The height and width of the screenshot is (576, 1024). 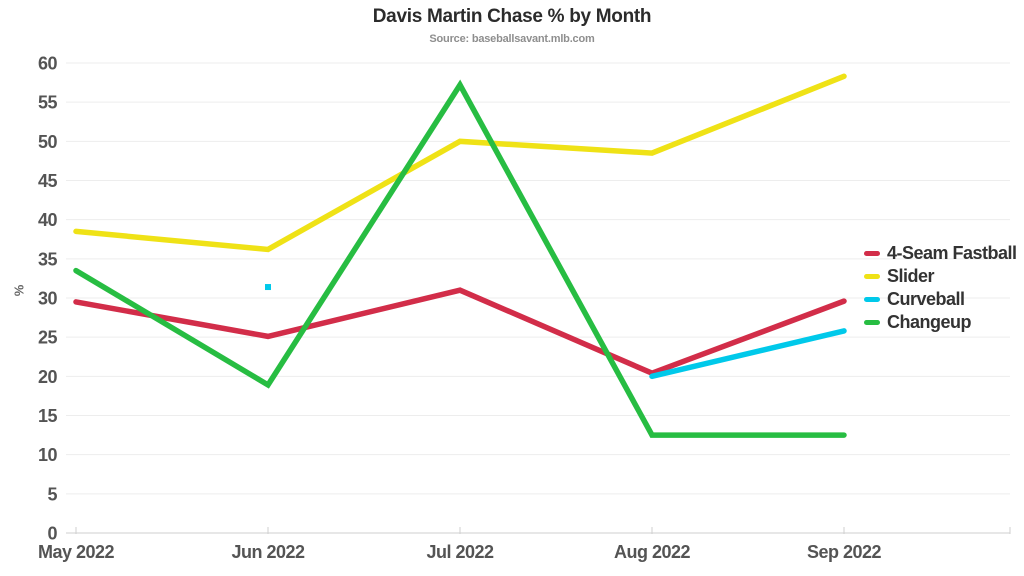 What do you see at coordinates (929, 321) in the screenshot?
I see `legend-label: Changeup` at bounding box center [929, 321].